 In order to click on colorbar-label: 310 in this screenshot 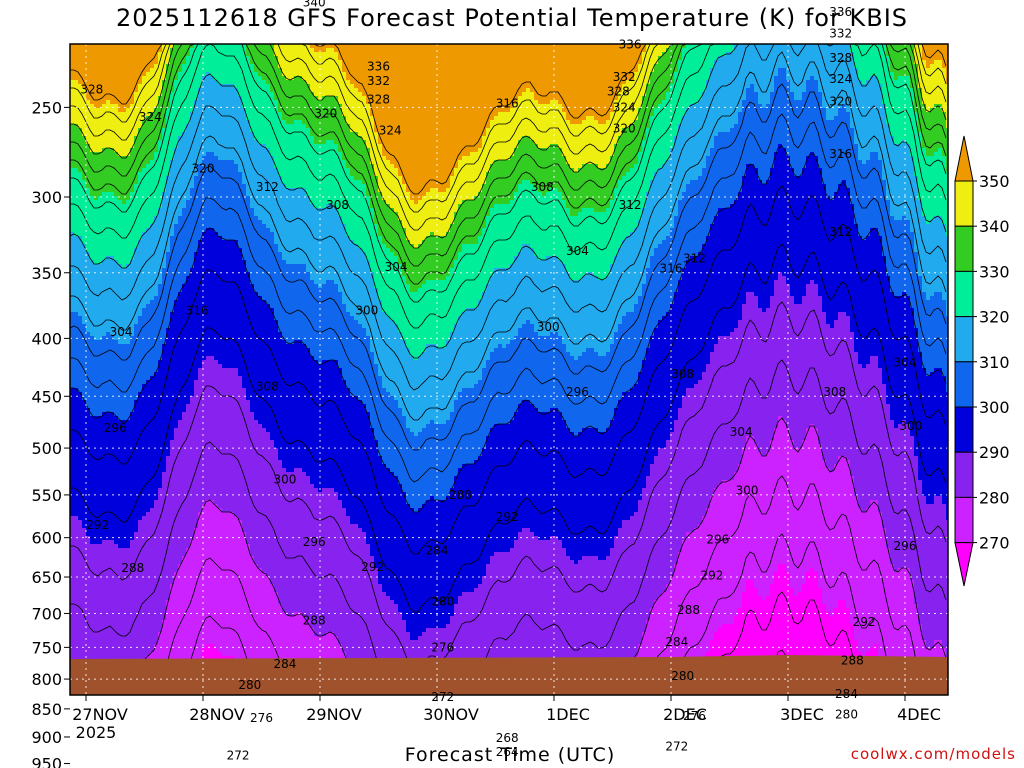, I will do `click(994, 362)`.